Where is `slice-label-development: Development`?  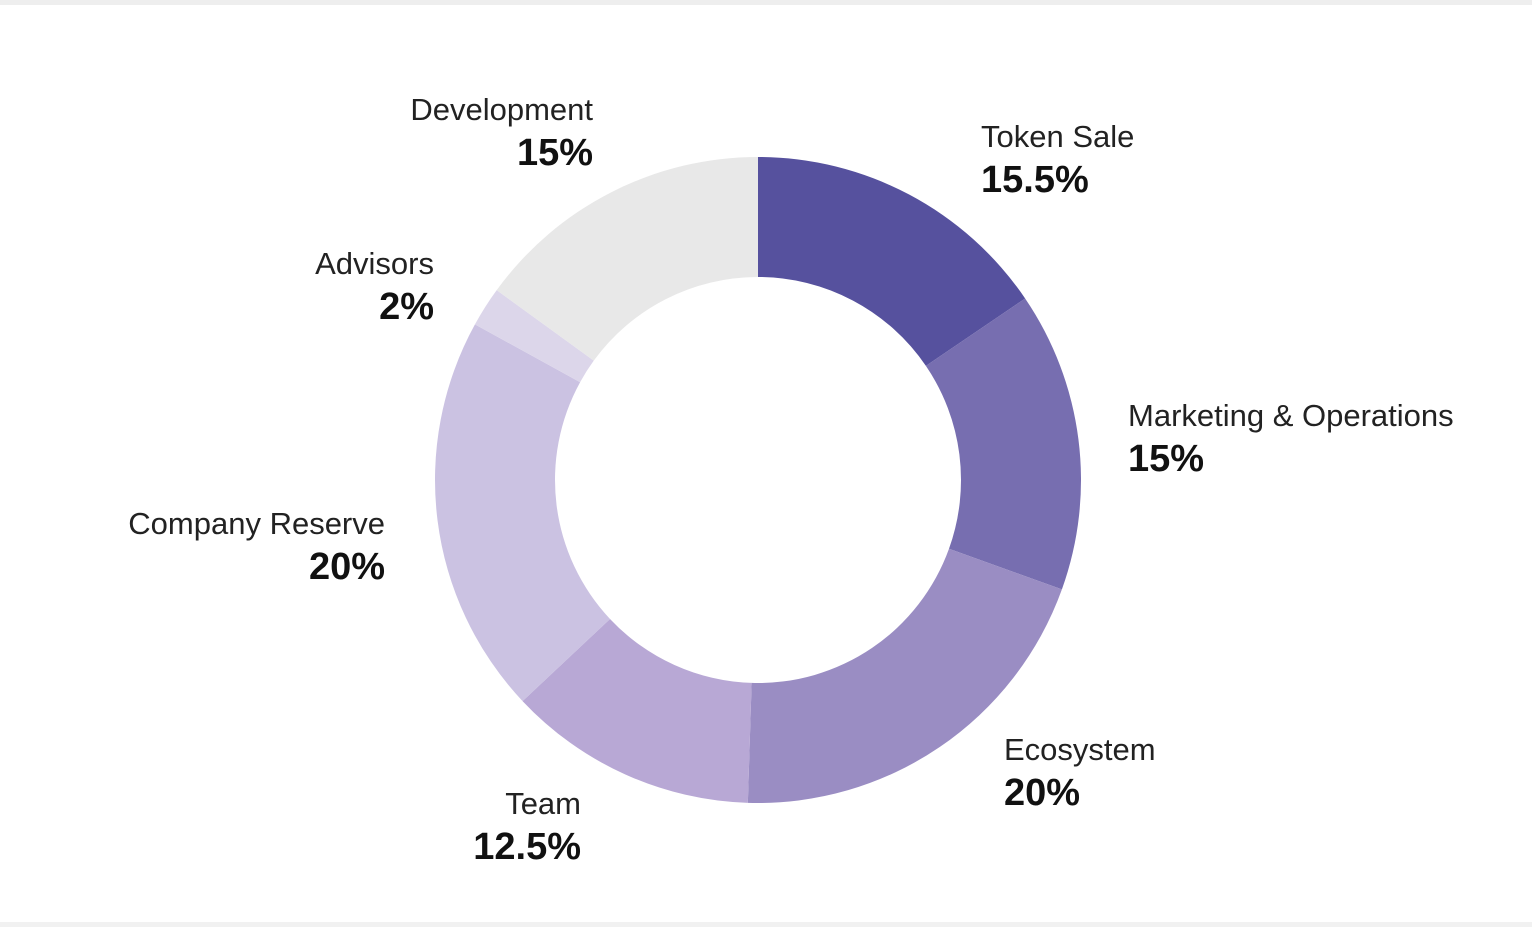
slice-label-development: Development is located at coordinates (501, 109).